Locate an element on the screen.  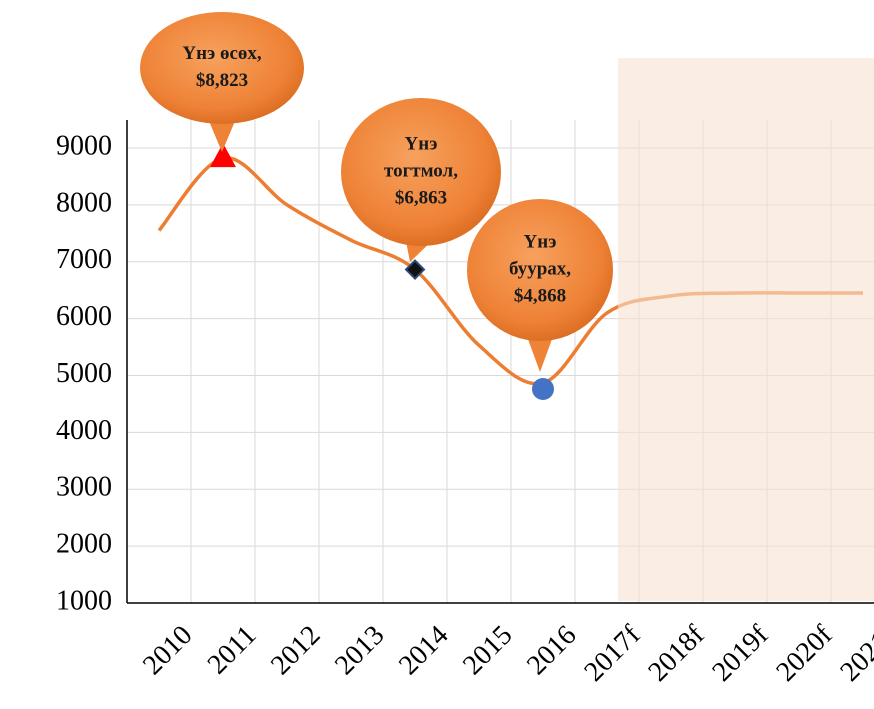
callout-text: буурах, is located at coordinates (540, 268).